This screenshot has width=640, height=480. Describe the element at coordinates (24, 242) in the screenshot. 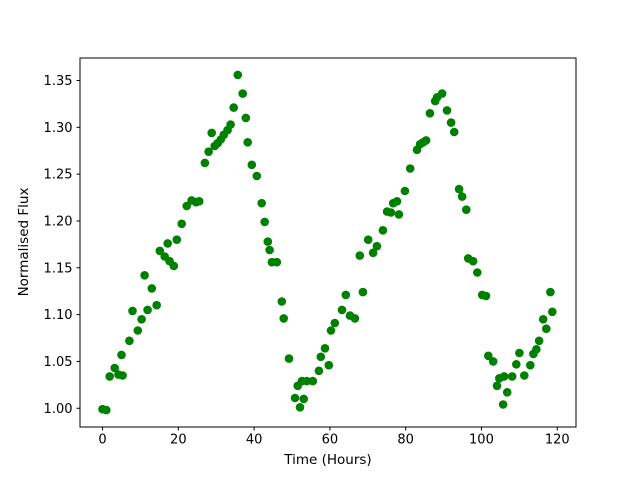

I see `y-axis-label: Normalised Flux` at that location.